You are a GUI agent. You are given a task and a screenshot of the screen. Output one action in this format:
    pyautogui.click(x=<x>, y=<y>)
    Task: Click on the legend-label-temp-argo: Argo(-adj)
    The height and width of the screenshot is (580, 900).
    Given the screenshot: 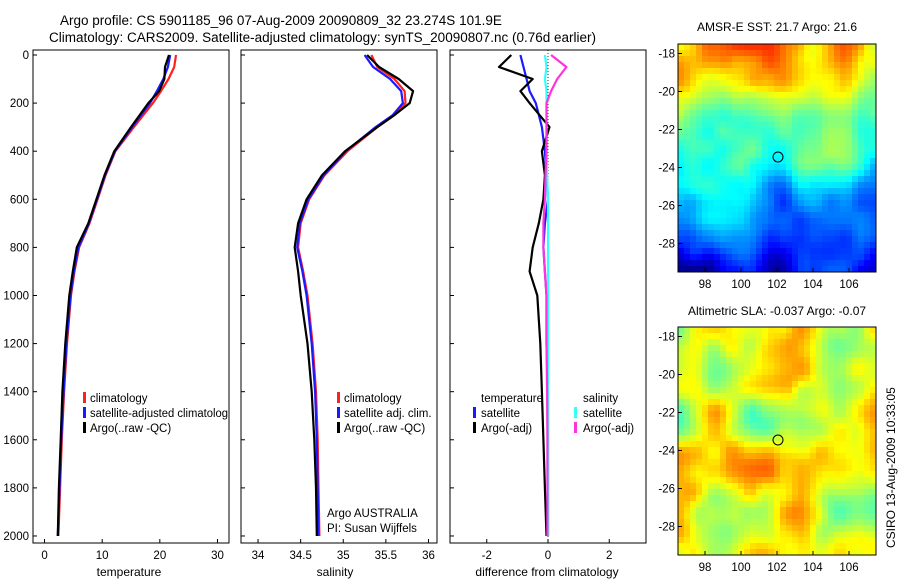 What is the action you would take?
    pyautogui.click(x=506, y=429)
    